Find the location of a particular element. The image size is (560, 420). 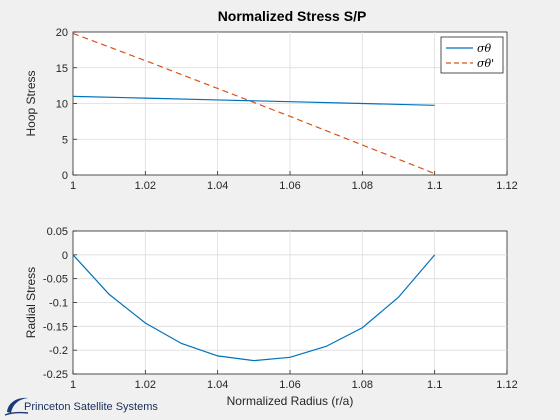

y-tick-label: 10 is located at coordinates (62, 105).